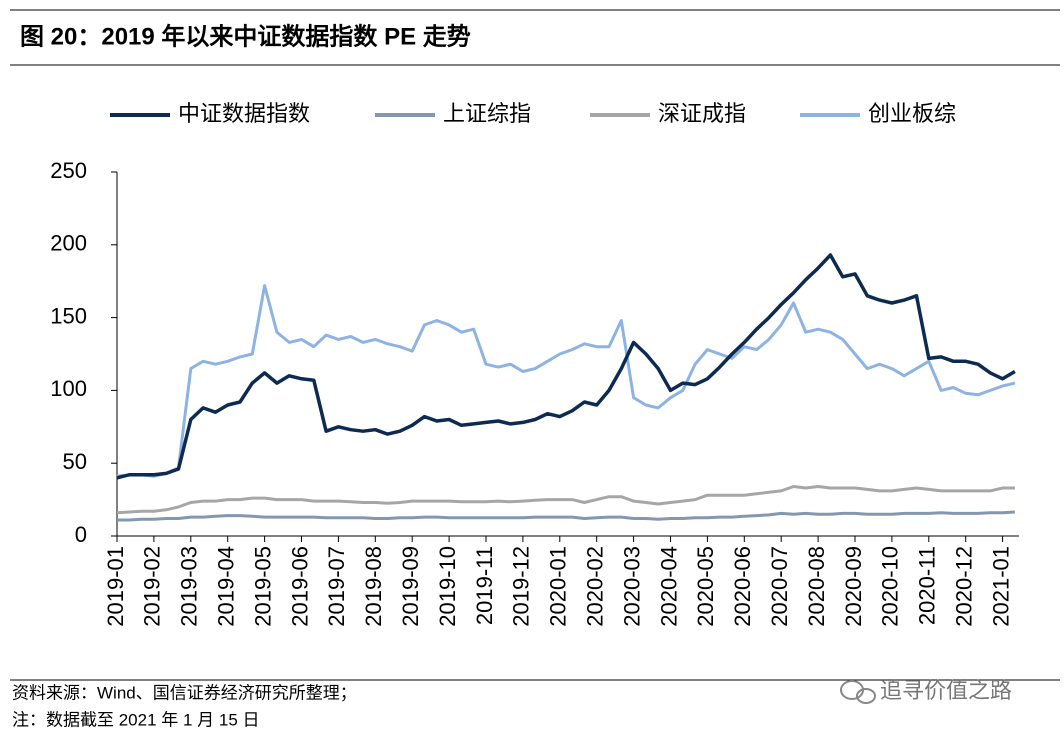  I want to click on y-tick-label: 200, so click(68, 243).